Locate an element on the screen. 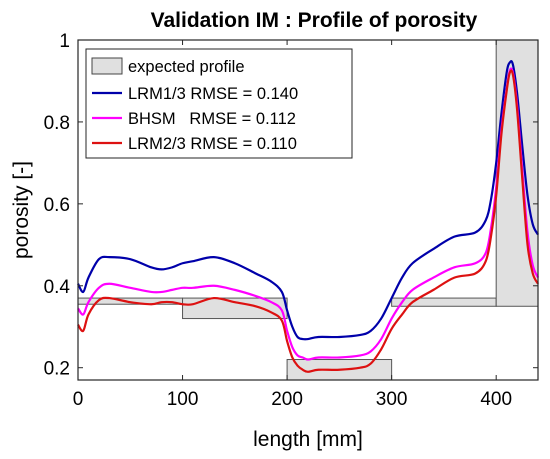 This screenshot has width=550, height=459. y-tick-label: 0.8 is located at coordinates (57, 123).